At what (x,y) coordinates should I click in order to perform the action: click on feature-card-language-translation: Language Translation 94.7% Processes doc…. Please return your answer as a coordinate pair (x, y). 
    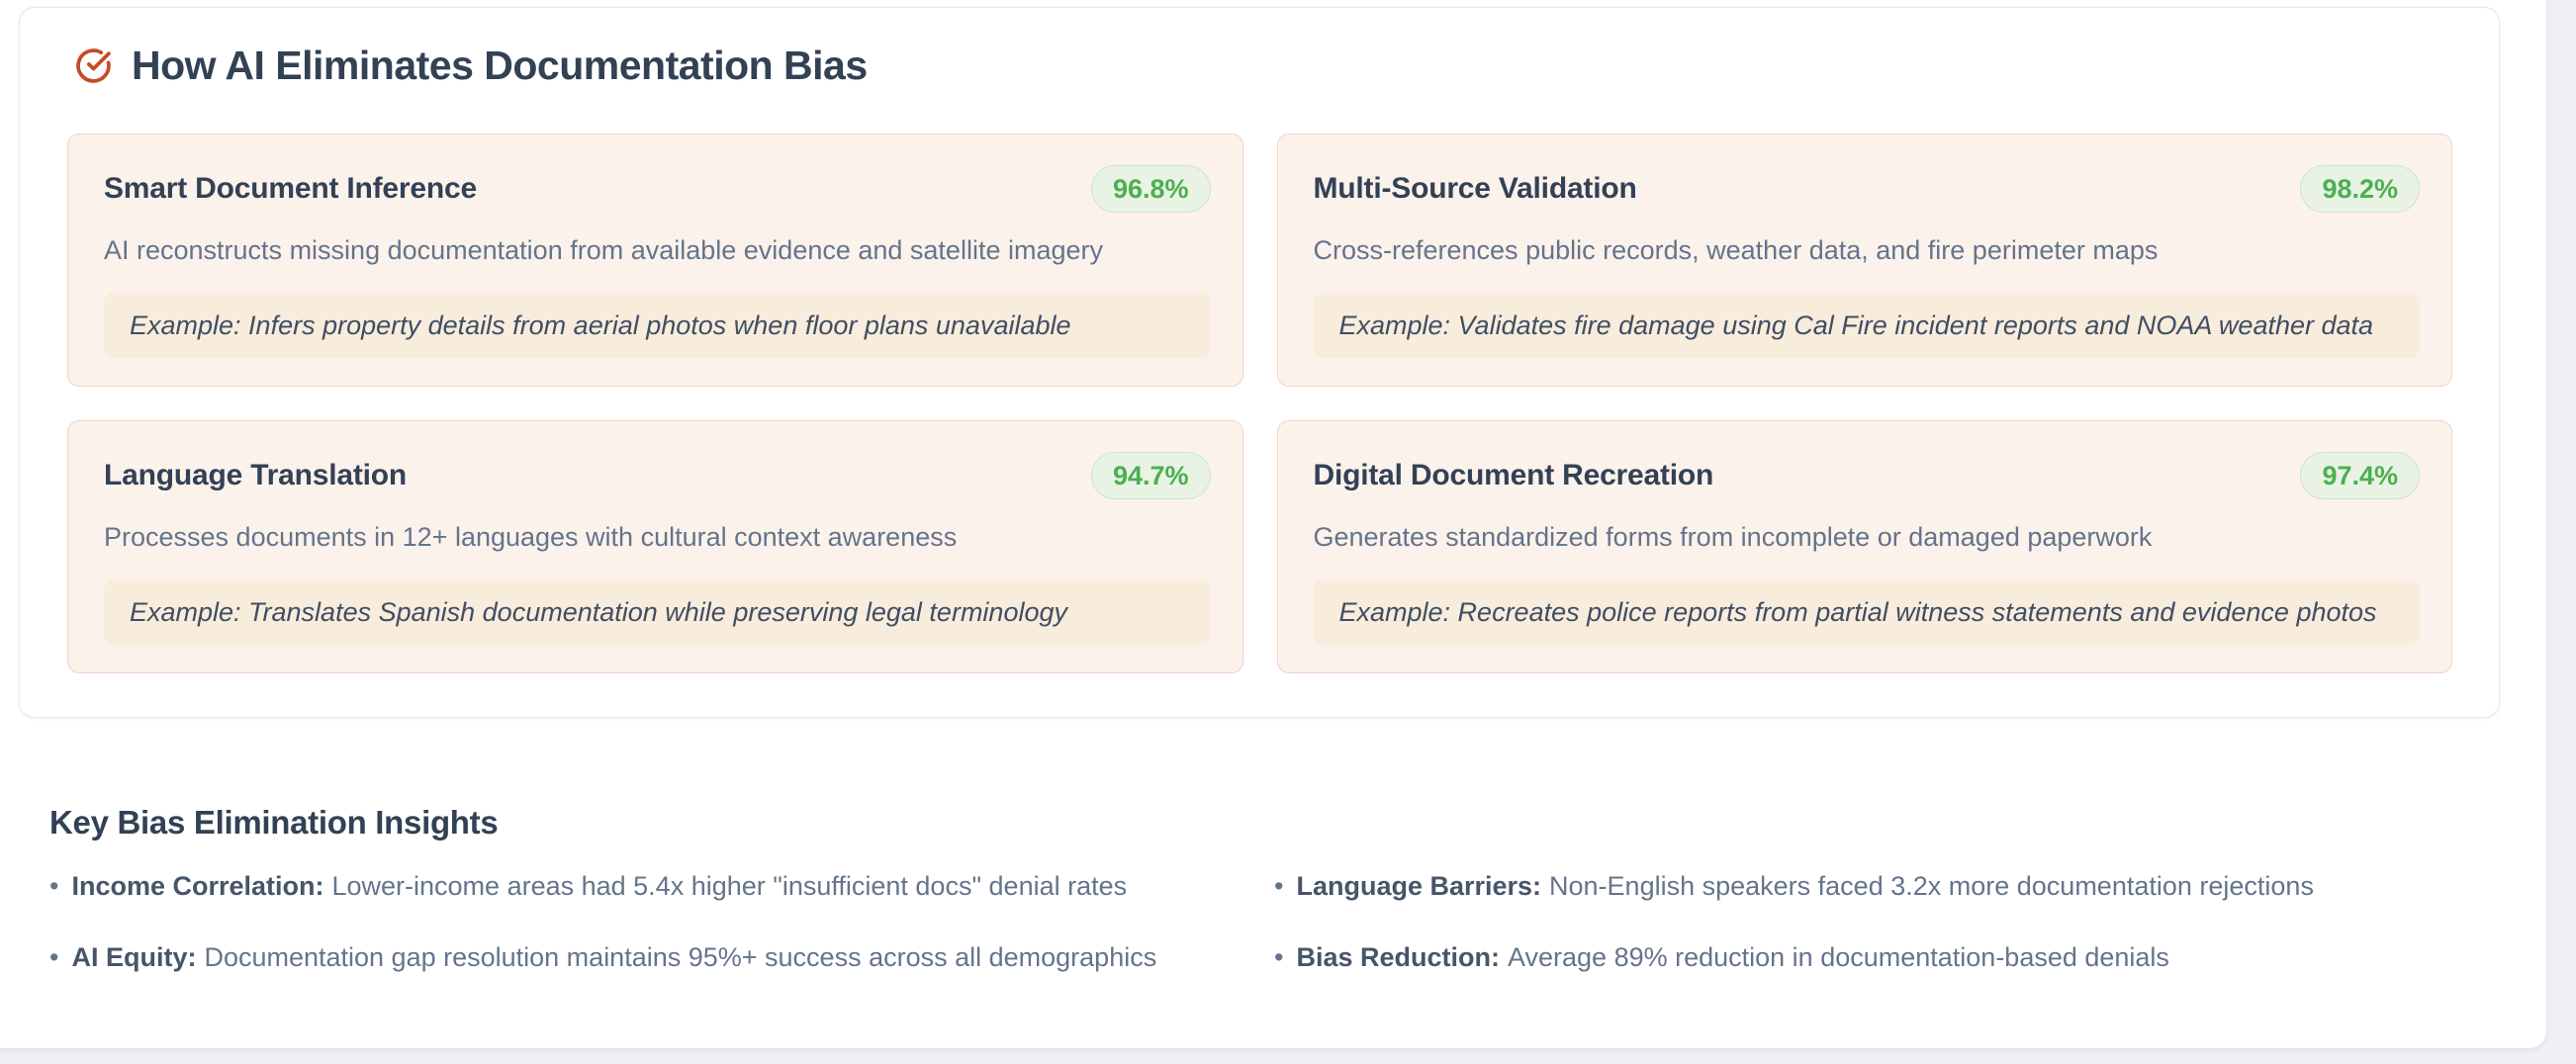
    Looking at the image, I should click on (655, 546).